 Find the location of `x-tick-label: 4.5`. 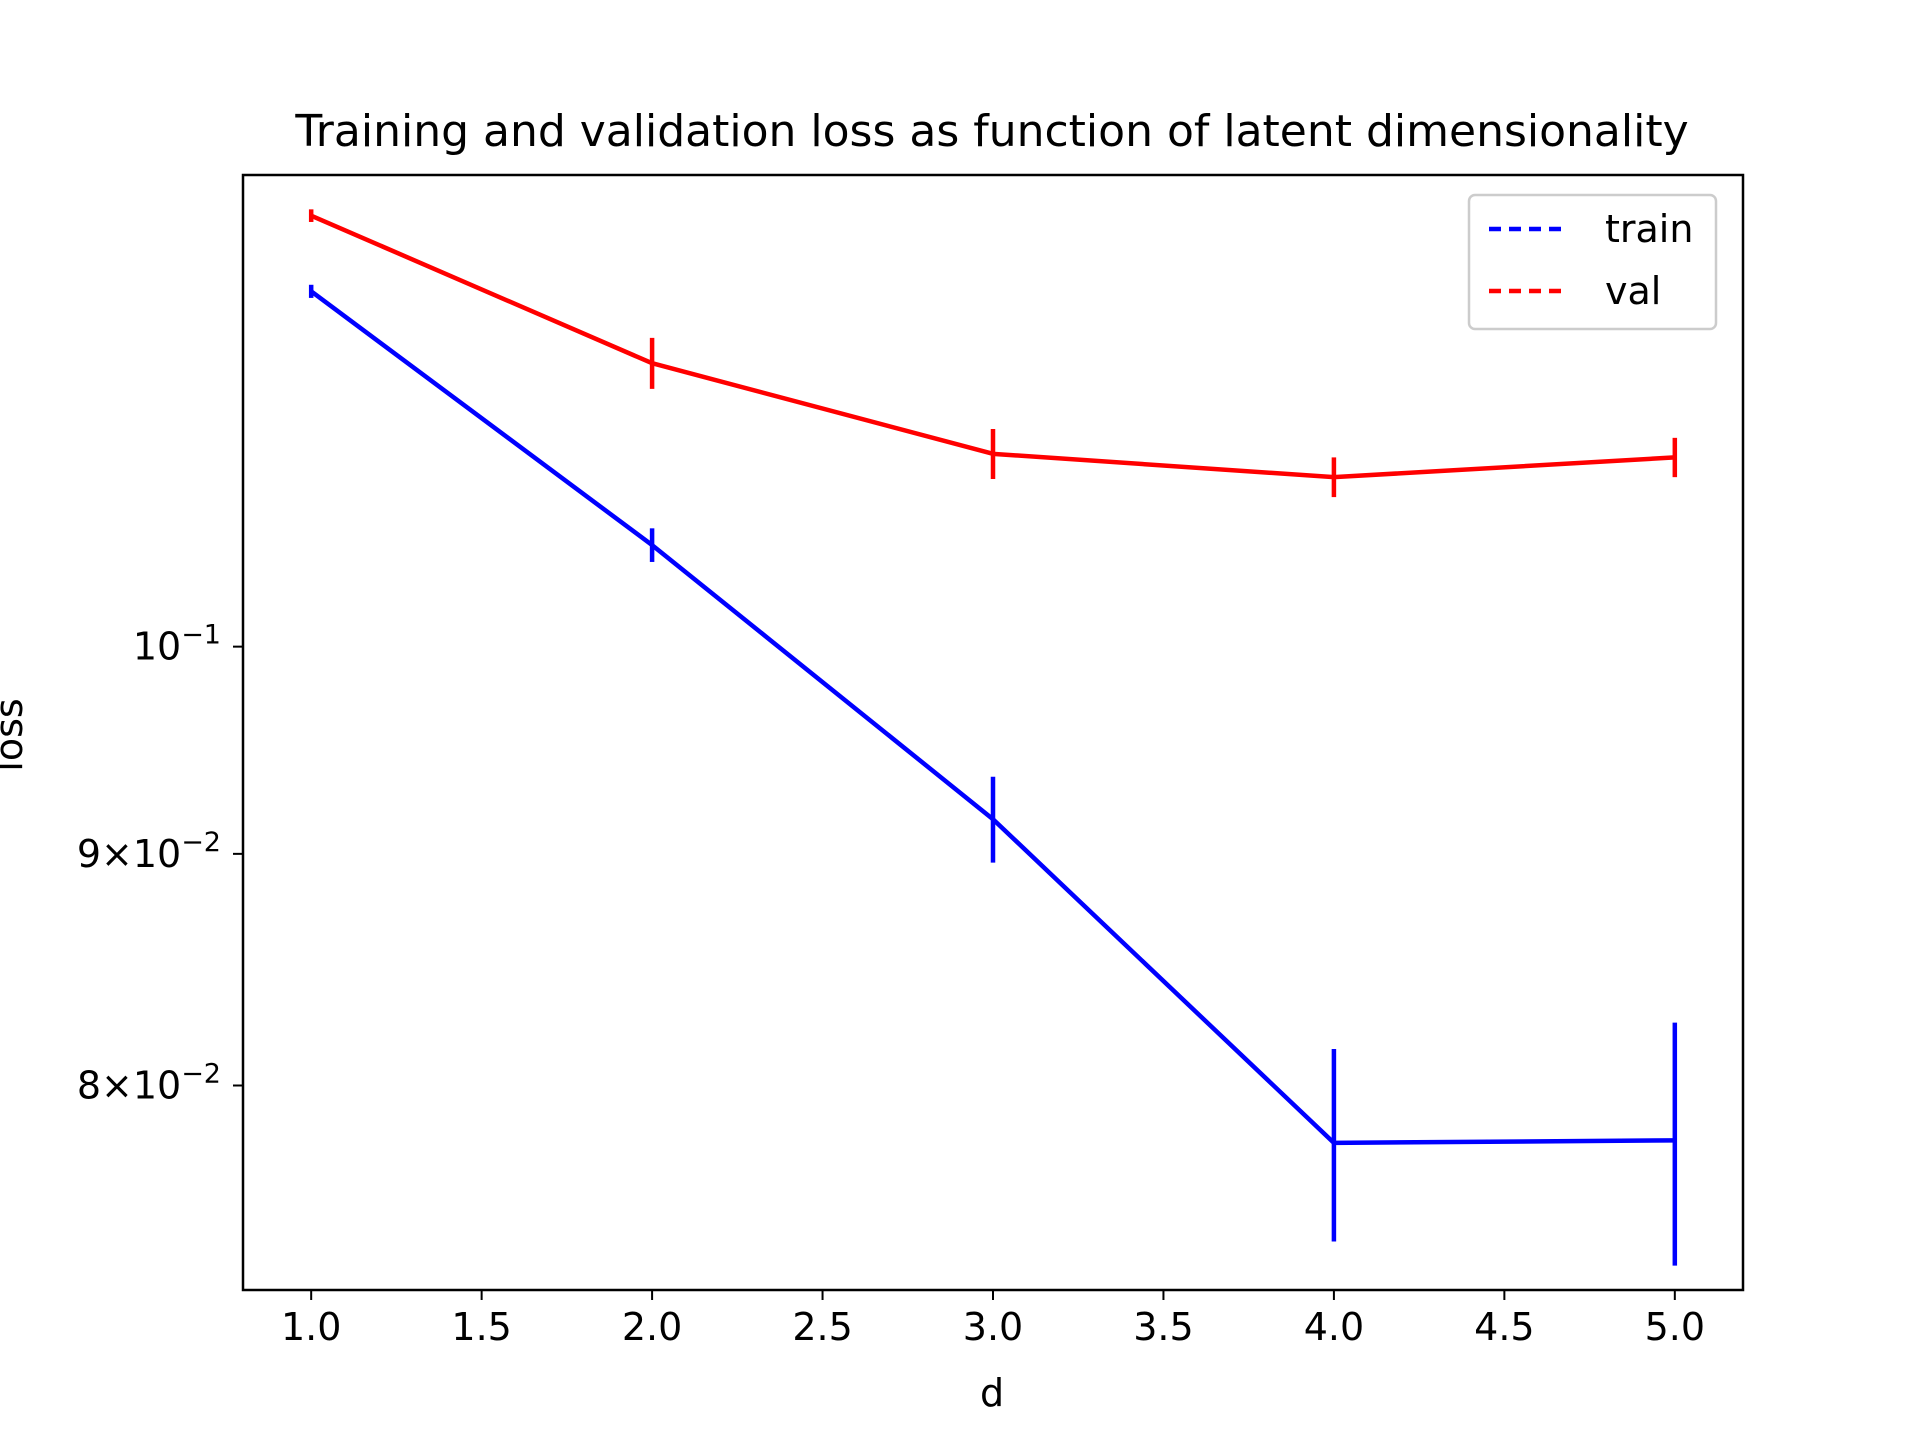

x-tick-label: 4.5 is located at coordinates (1504, 1327).